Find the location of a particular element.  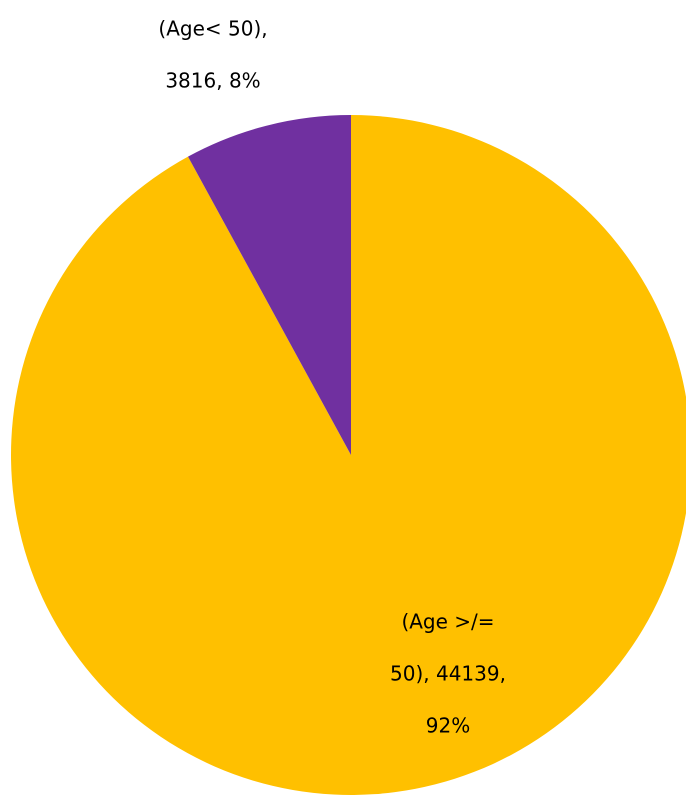

pie-slice is located at coordinates (269, 285).